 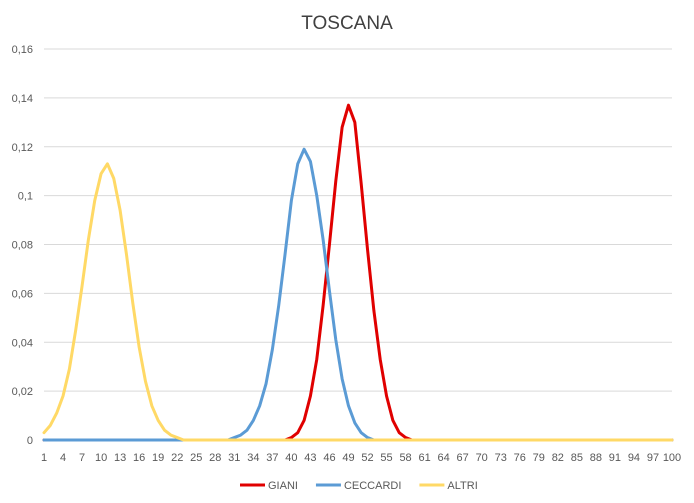 What do you see at coordinates (596, 458) in the screenshot?
I see `x-tick-label: 88` at bounding box center [596, 458].